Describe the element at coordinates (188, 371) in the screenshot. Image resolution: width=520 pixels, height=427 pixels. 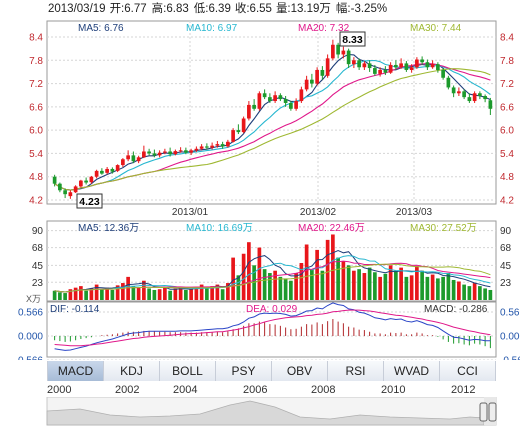
I see `tab-boll: BOLL` at that location.